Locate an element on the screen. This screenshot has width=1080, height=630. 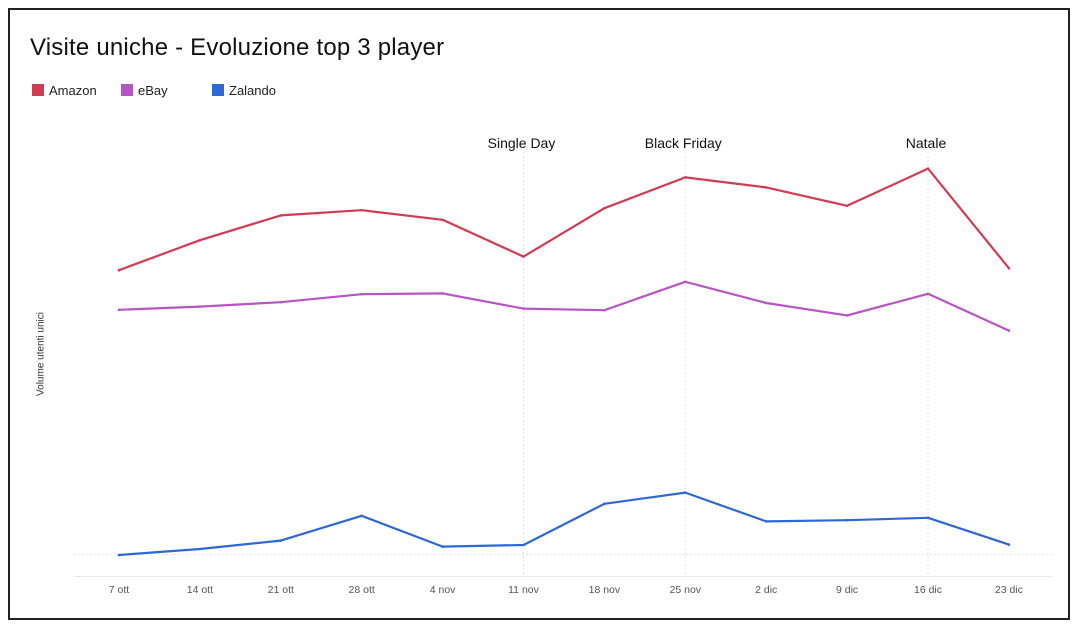
legend-item-zalando: Zalando is located at coordinates (244, 90).